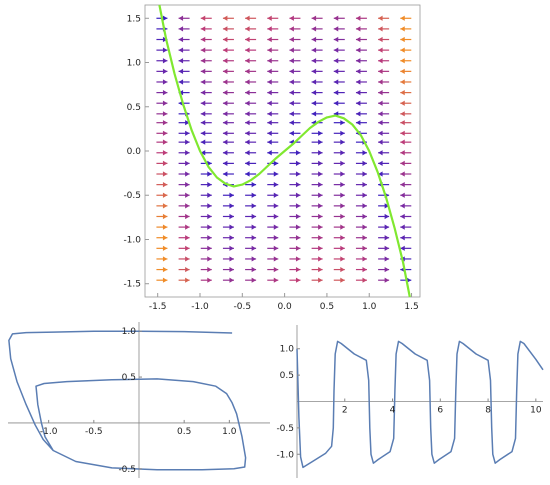 This screenshot has width=550, height=485. I want to click on time-series-line, so click(420, 404).